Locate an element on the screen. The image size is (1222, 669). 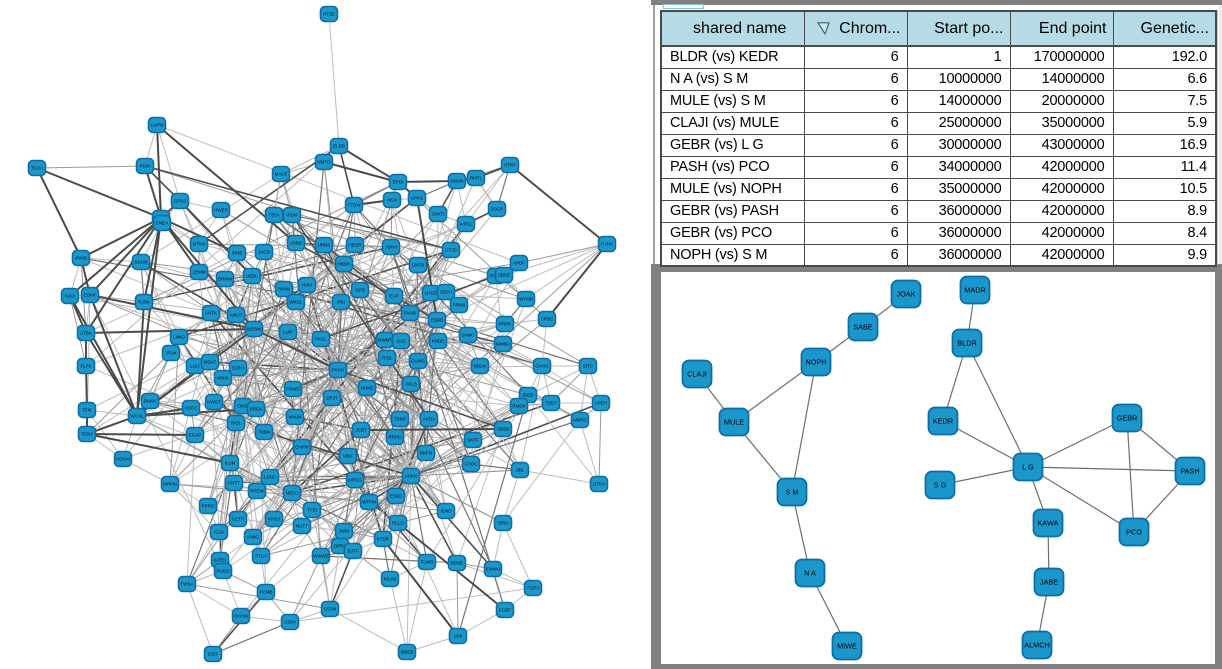
svg-text: RJHA is located at coordinates (607, 244).